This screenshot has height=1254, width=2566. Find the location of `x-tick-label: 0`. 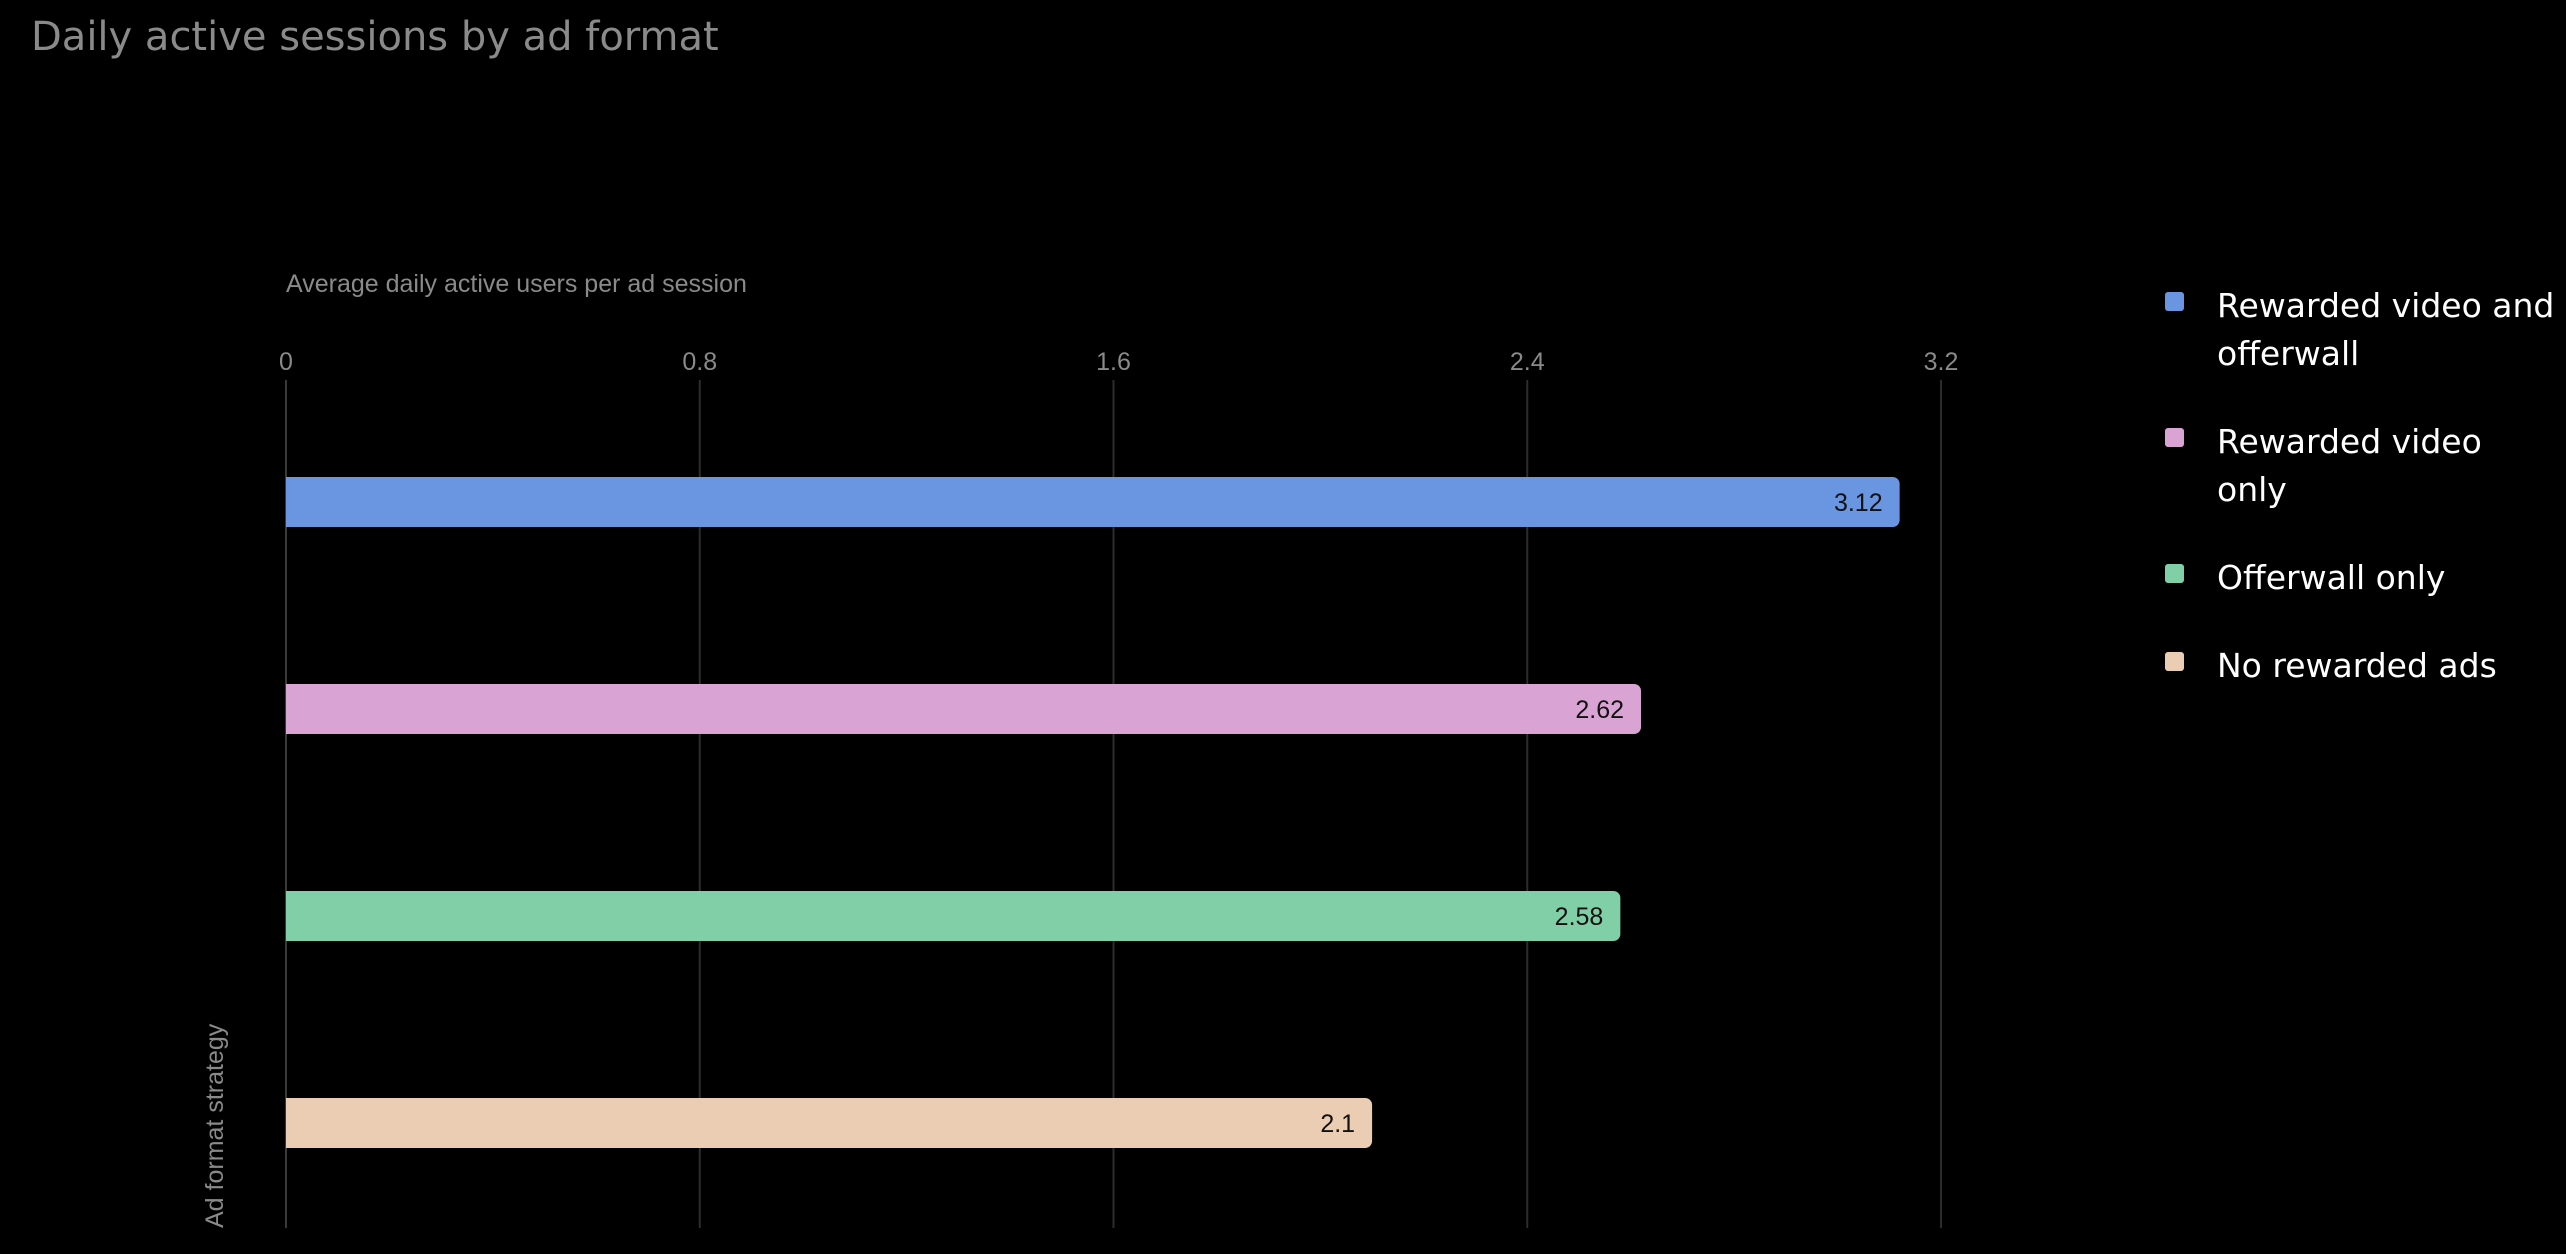

x-tick-label: 0 is located at coordinates (286, 362).